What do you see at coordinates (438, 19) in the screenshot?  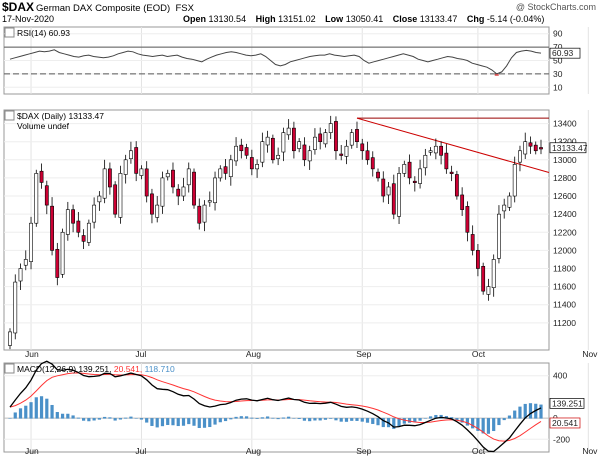 I see `close-value: 13133.47` at bounding box center [438, 19].